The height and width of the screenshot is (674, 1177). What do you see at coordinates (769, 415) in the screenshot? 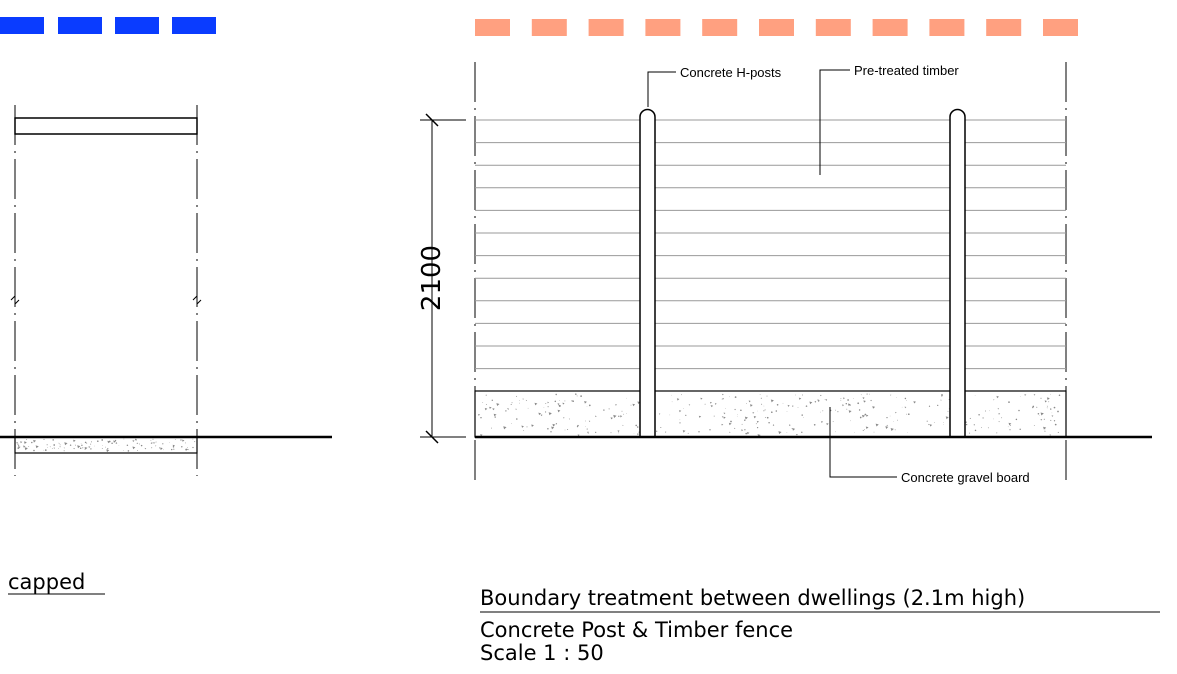
I see `gravel-board-concrete-hatch` at bounding box center [769, 415].